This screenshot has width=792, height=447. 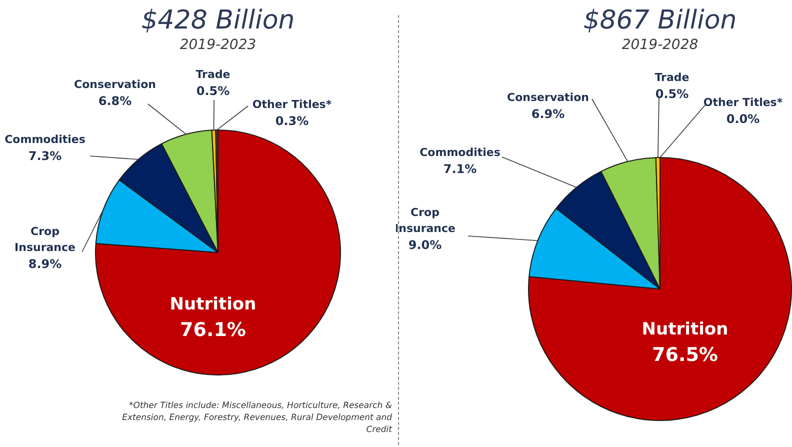 I want to click on text: *Other Titles include: Miscellaneous, Horticulture, Research & Extension, Energy, Forestry, Revenues, Rural Development and Credit, so click(x=256, y=418).